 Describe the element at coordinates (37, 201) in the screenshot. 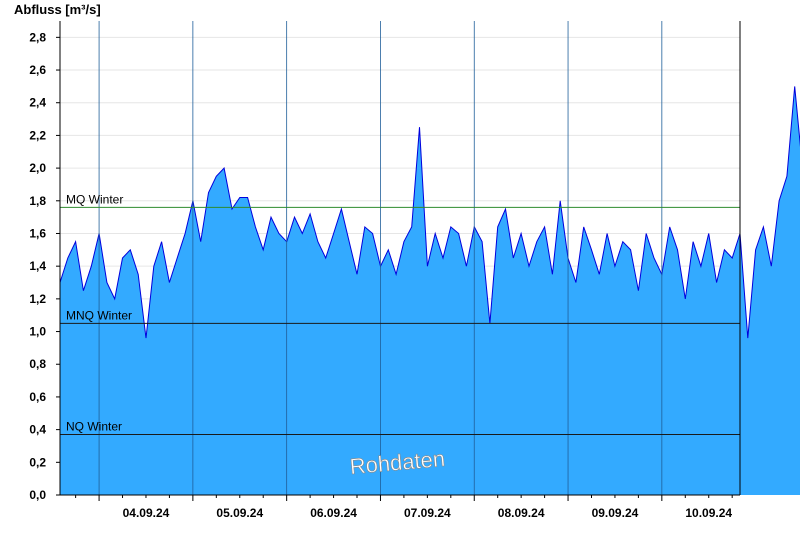

I see `y-tick-label: 1,8` at that location.